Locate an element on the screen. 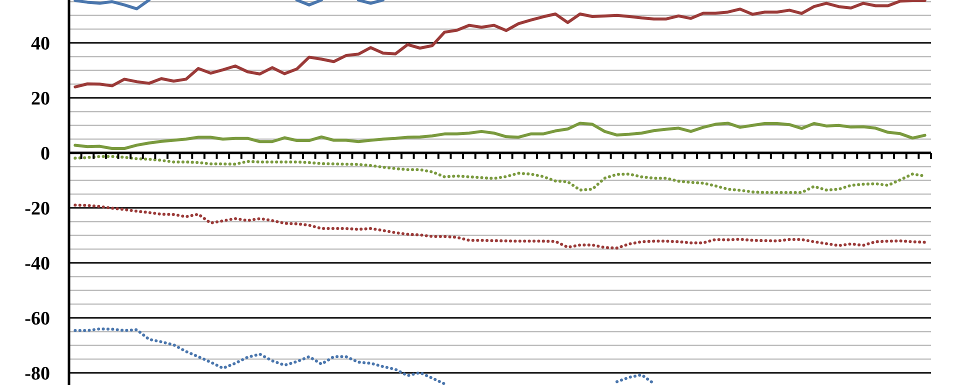 The image size is (967, 385). y-tick-label: -80 is located at coordinates (37, 374).